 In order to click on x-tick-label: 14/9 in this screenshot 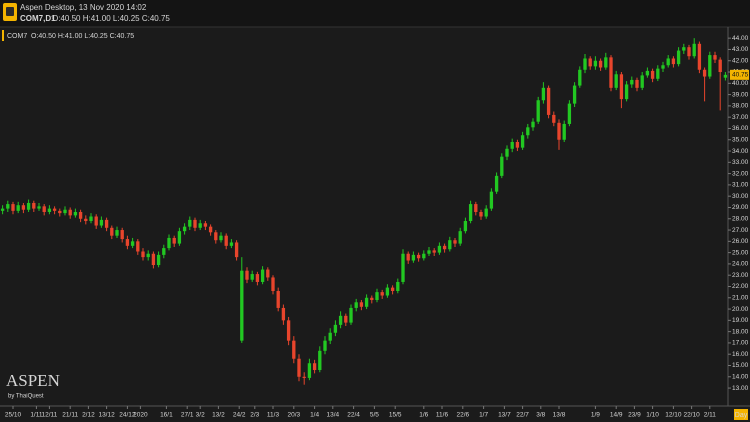, I will do `click(616, 415)`.